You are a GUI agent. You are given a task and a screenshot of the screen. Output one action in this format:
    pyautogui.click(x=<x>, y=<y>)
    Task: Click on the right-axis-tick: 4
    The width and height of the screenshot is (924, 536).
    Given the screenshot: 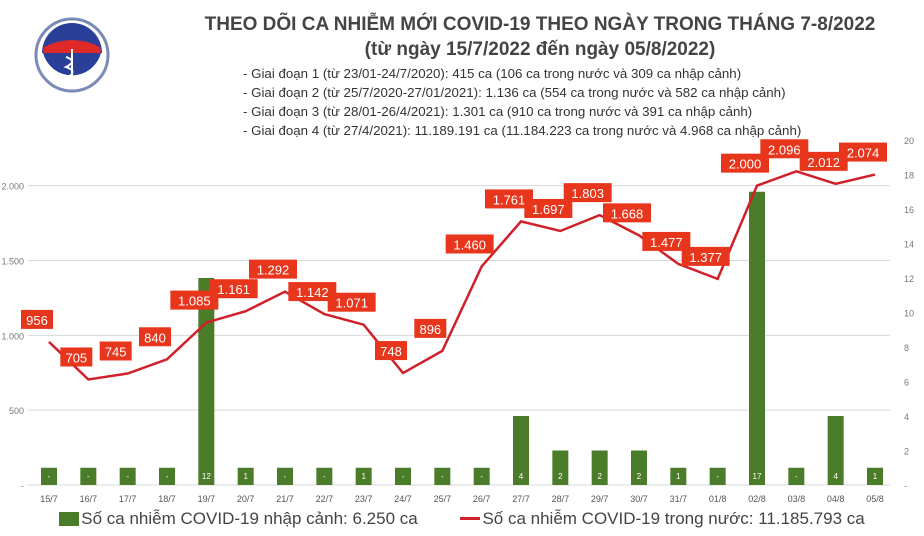 What is the action you would take?
    pyautogui.click(x=906, y=417)
    